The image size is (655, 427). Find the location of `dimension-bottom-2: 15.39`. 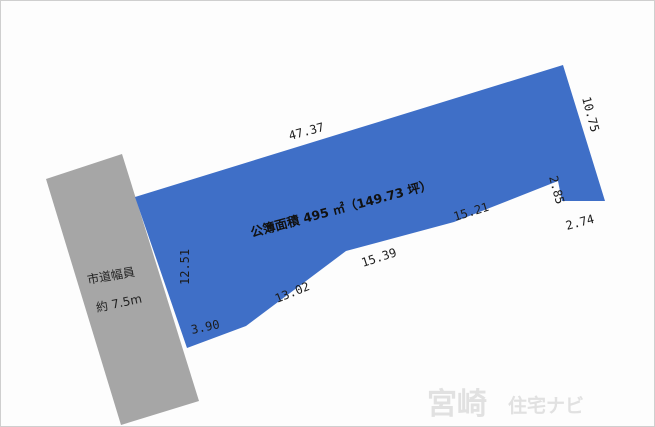

dimension-bottom-2: 15.39 is located at coordinates (379, 257).